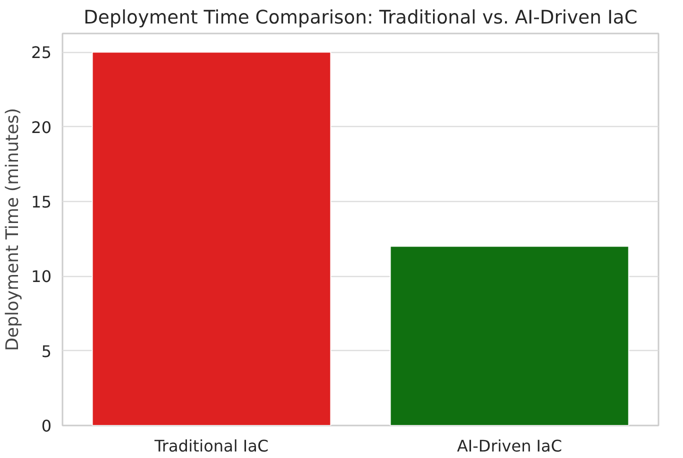 The image size is (683, 458). Describe the element at coordinates (46, 351) in the screenshot. I see `y-tick-label: 5` at that location.